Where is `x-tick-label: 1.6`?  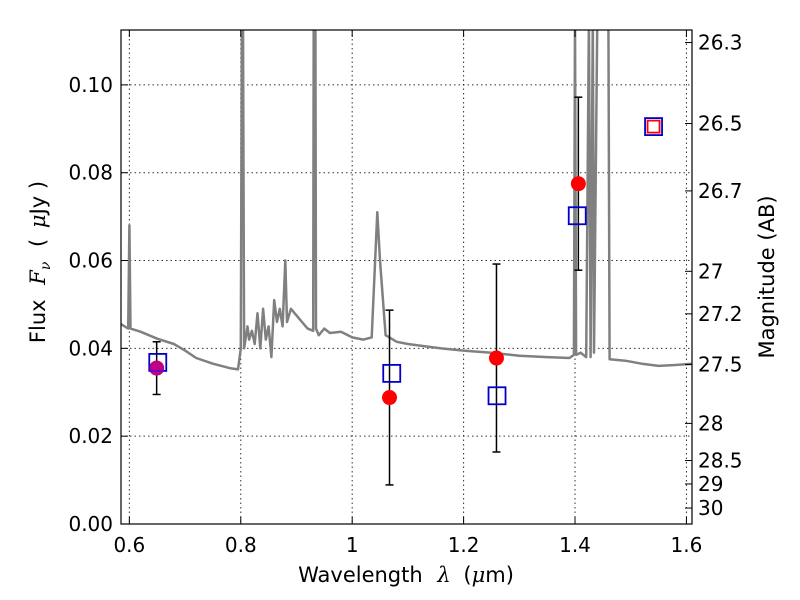
x-tick-label: 1.6 is located at coordinates (687, 545).